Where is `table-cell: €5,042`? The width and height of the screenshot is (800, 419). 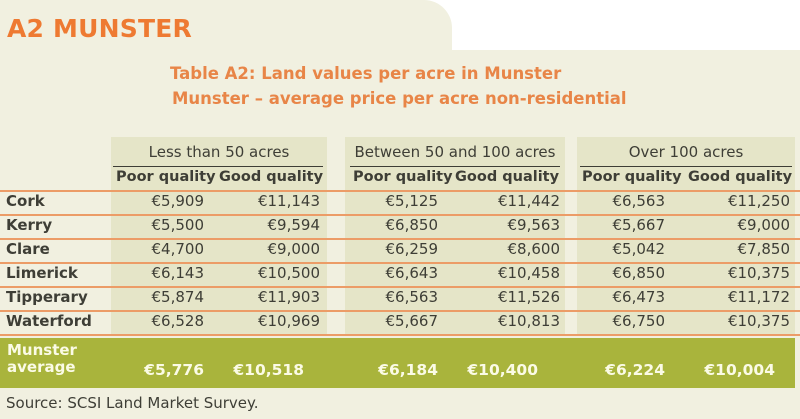 table-cell: €5,042 is located at coordinates (639, 249).